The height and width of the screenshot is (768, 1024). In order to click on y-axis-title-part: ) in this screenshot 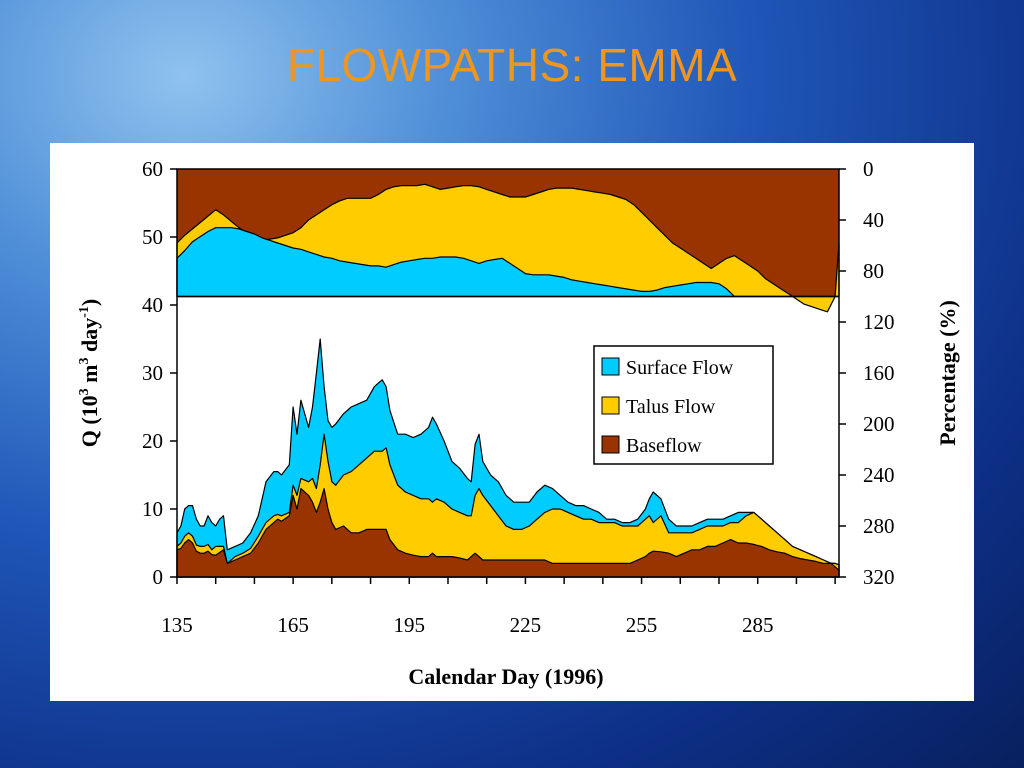, I will do `click(89, 302)`.